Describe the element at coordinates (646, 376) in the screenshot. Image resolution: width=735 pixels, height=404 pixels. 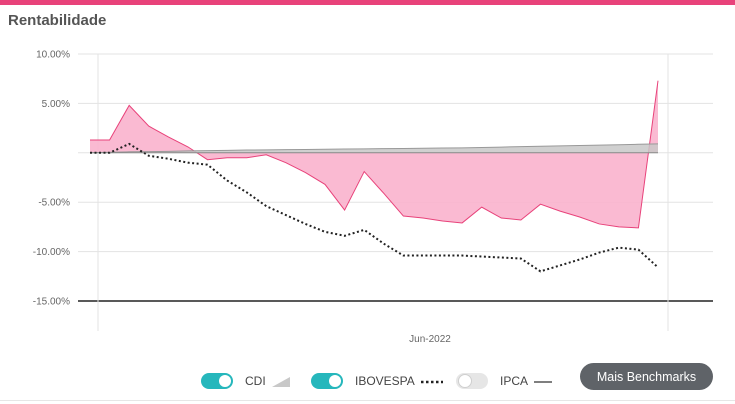
I see `more-benchmarks-button: Mais Benchmarks` at that location.